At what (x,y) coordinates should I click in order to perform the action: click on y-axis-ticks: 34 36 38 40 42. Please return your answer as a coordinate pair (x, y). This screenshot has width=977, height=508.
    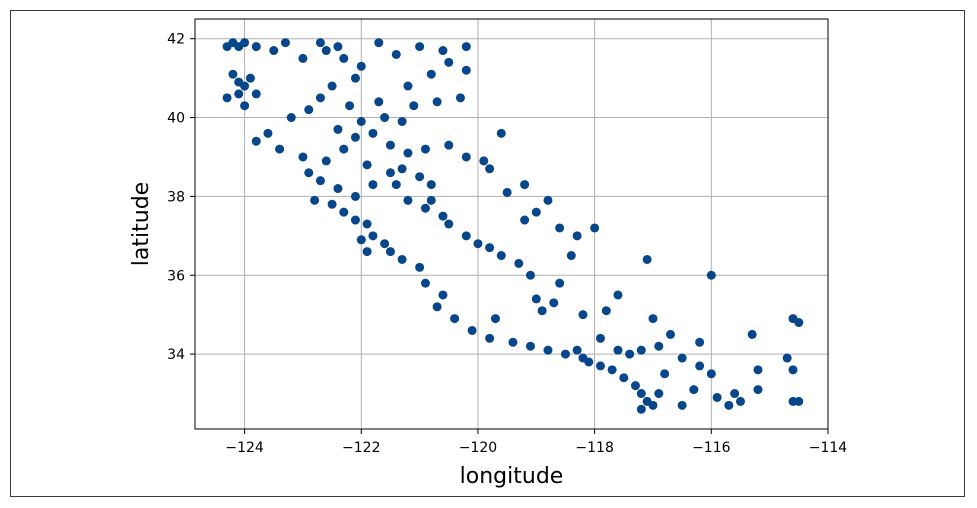
    Looking at the image, I should click on (181, 197).